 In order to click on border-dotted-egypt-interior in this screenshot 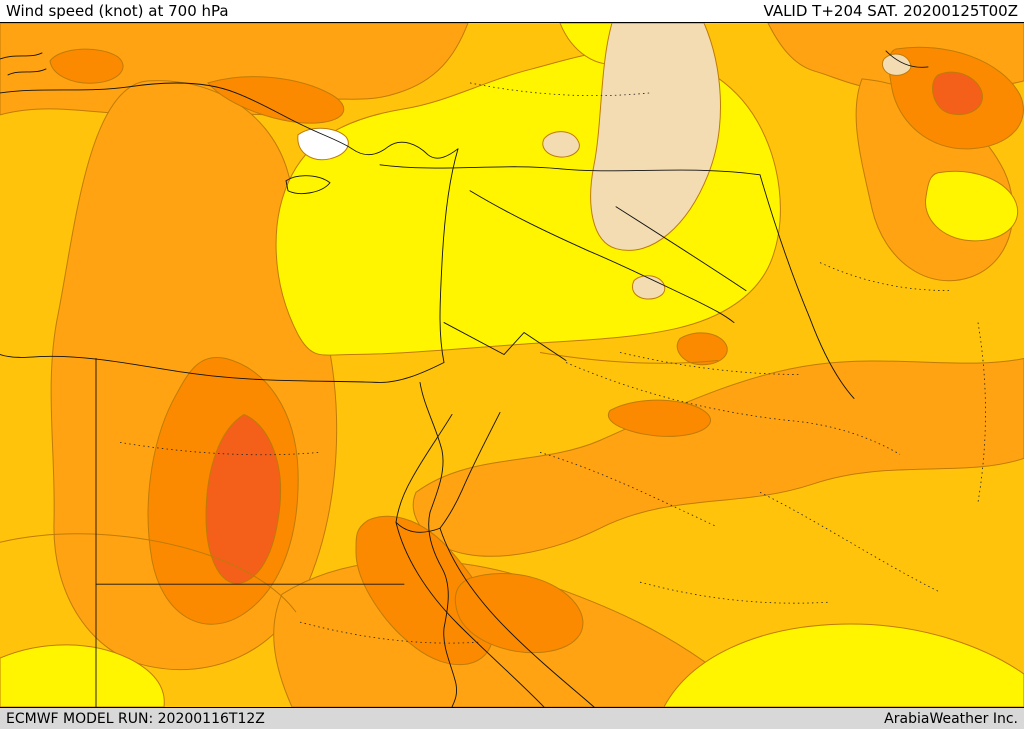, I will do `click(220, 448)`.